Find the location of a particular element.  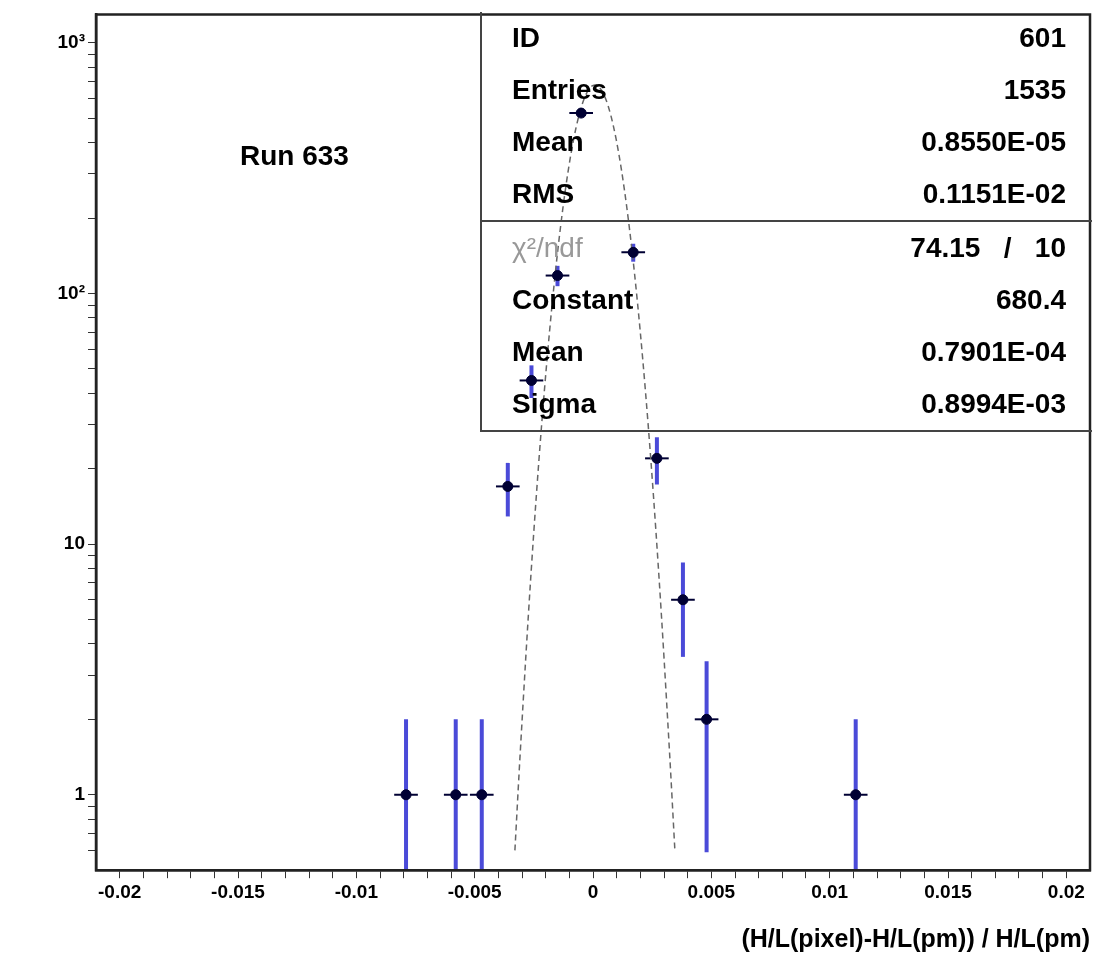

annotation: ID is located at coordinates (526, 38).